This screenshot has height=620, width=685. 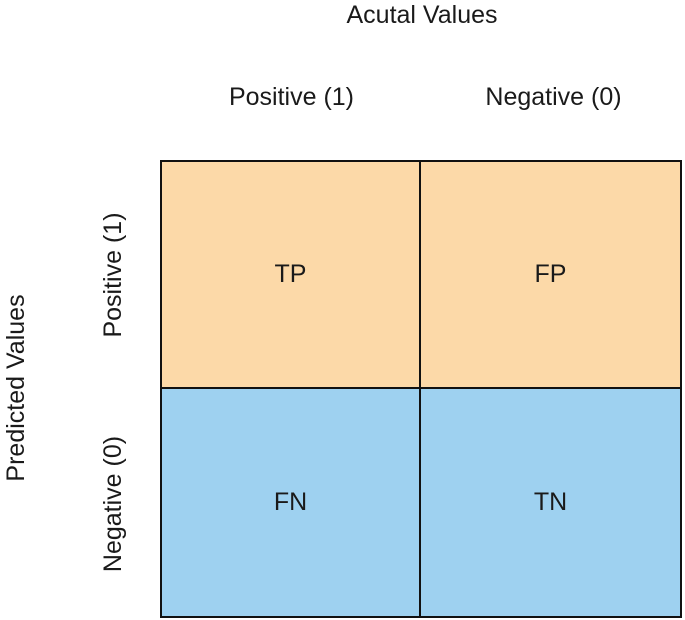 I want to click on column-header-positive: Positive (1), so click(x=291, y=97).